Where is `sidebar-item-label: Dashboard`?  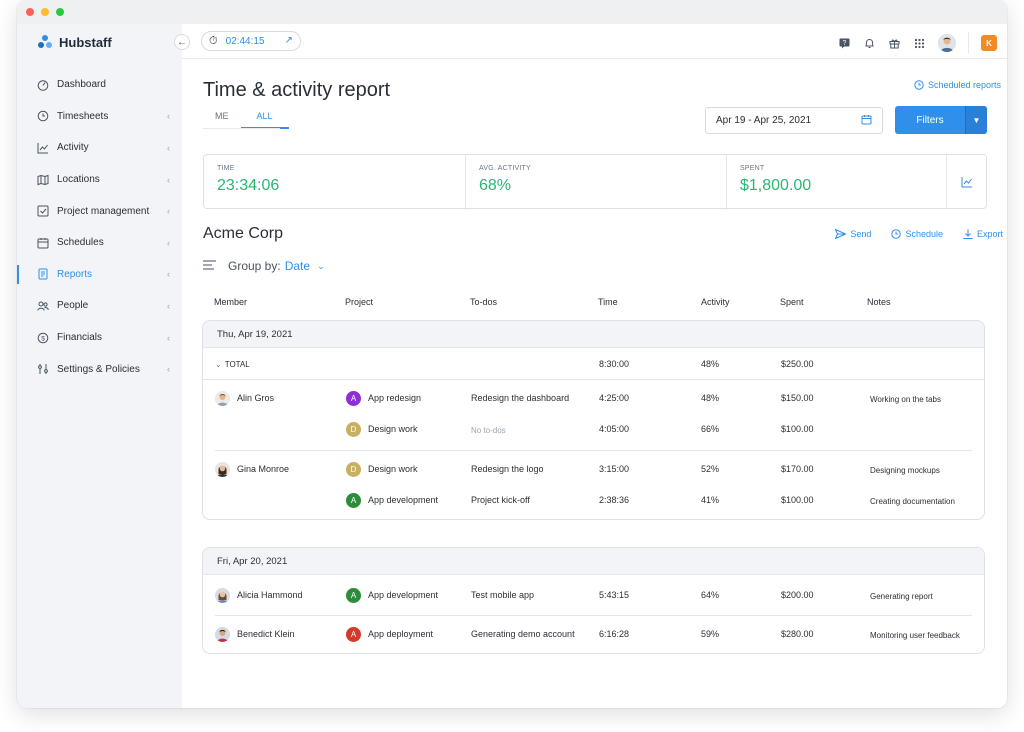 sidebar-item-label: Dashboard is located at coordinates (81, 85).